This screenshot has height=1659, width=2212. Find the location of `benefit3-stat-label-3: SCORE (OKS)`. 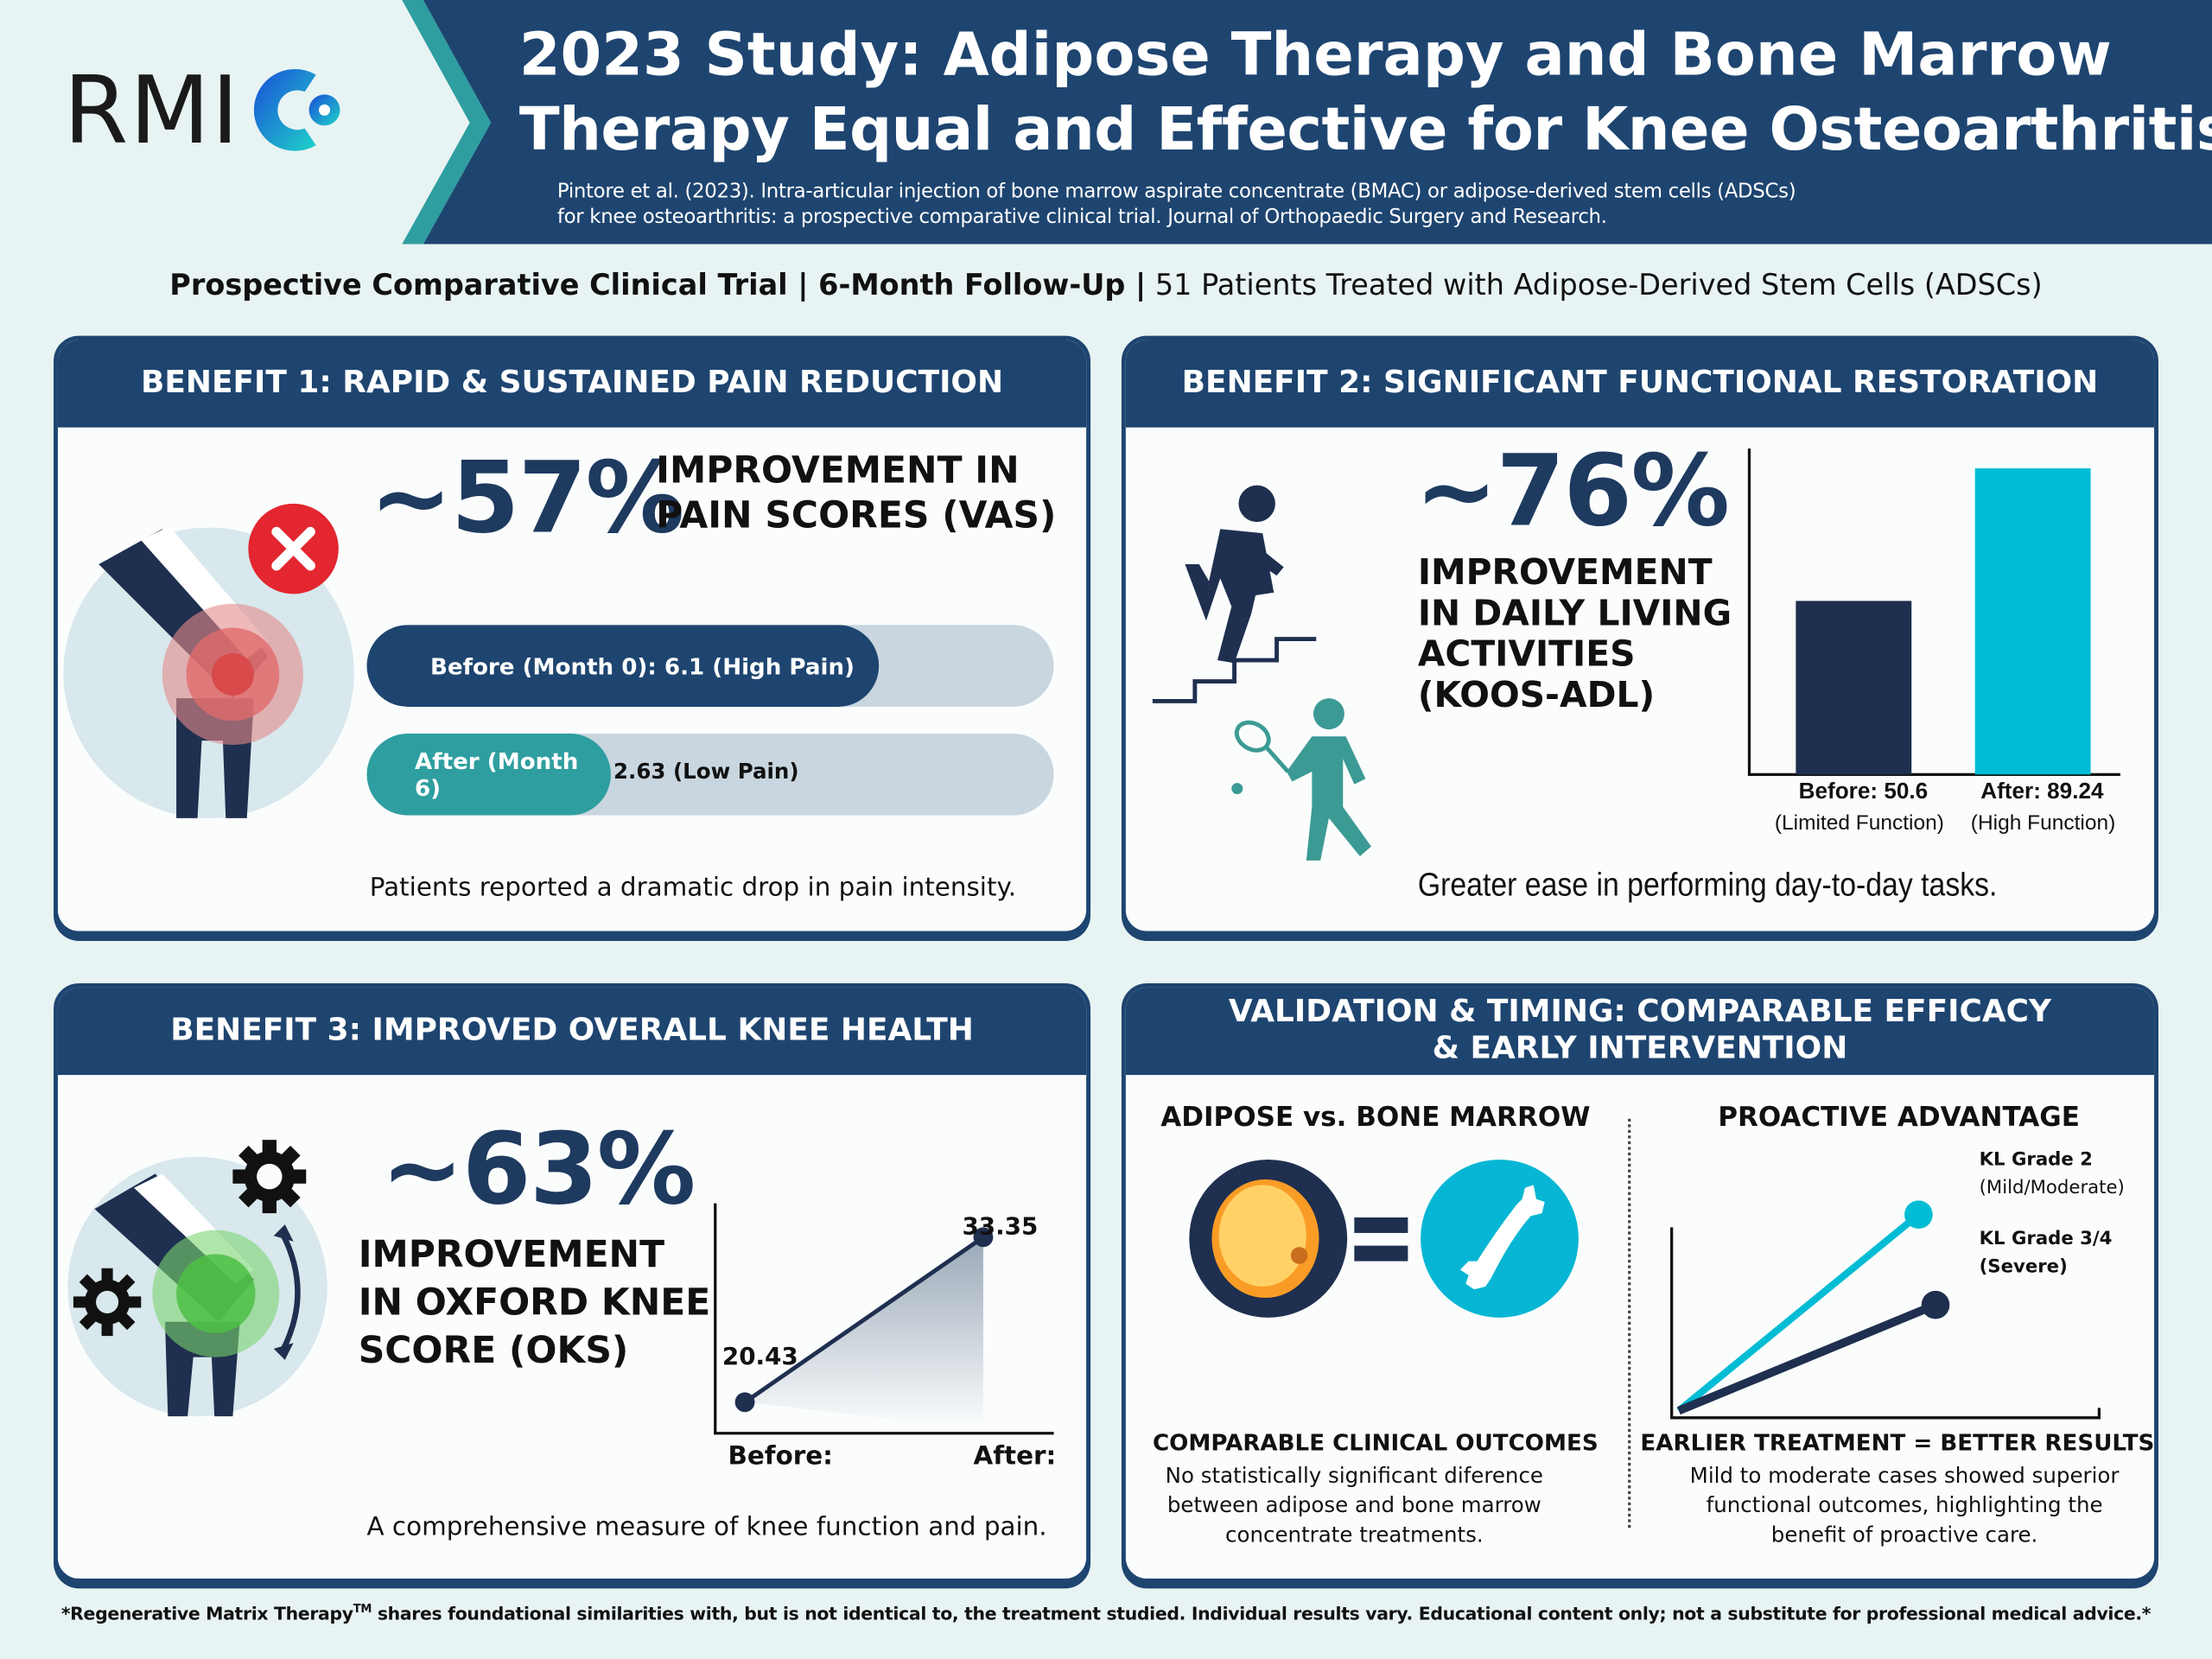

benefit3-stat-label-3: SCORE (OKS) is located at coordinates (493, 1351).